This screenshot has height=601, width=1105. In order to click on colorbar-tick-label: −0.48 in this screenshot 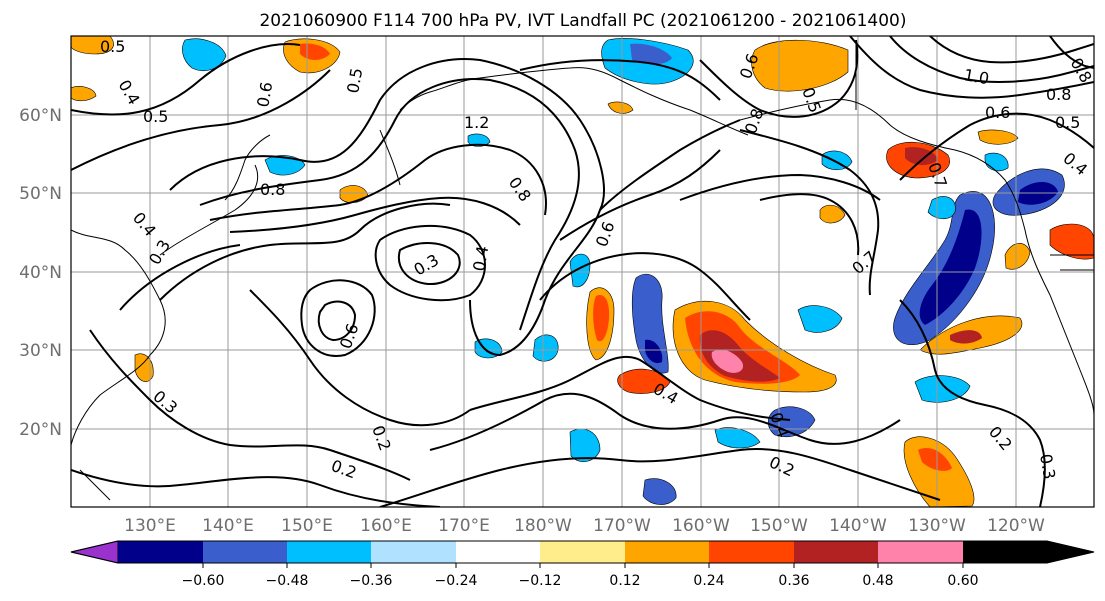, I will do `click(287, 581)`.